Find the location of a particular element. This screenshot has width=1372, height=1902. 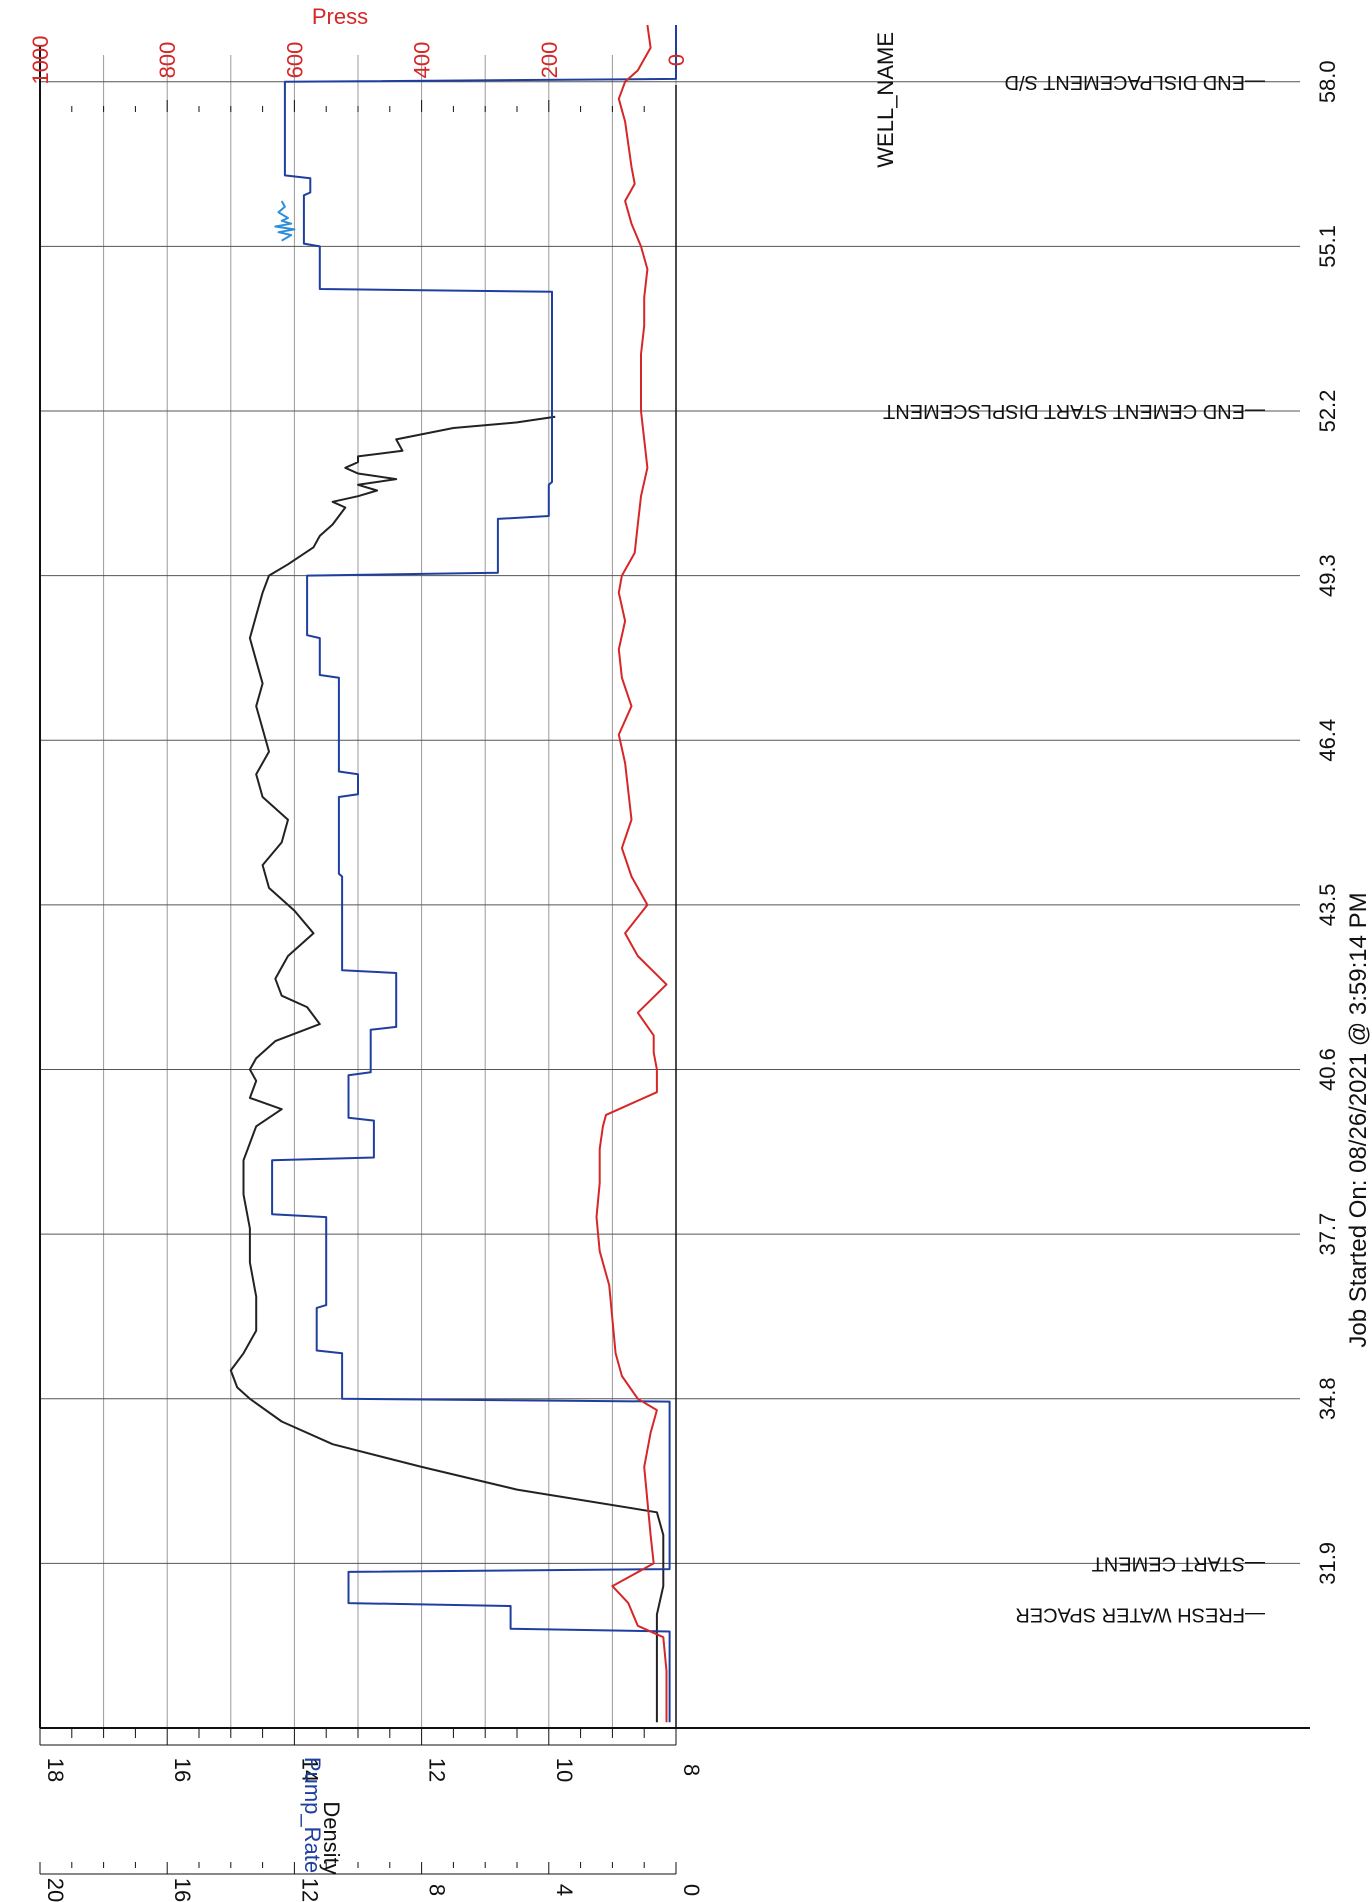

press-tick-label: 0 is located at coordinates (676, 60).